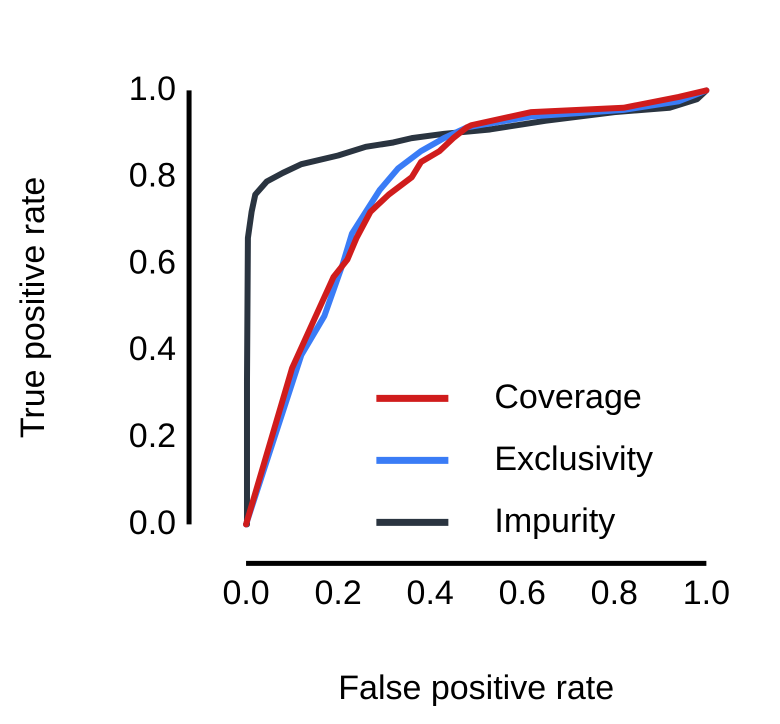 The width and height of the screenshot is (780, 724). I want to click on y-tick-label: 1.0, so click(152, 89).